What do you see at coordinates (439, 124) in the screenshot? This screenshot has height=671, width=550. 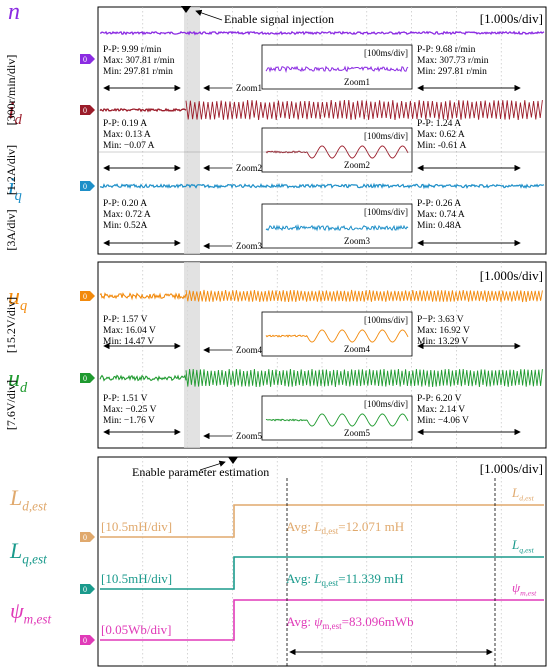 I see `stats-right-2-line-0: P-P: 1.24 A` at bounding box center [439, 124].